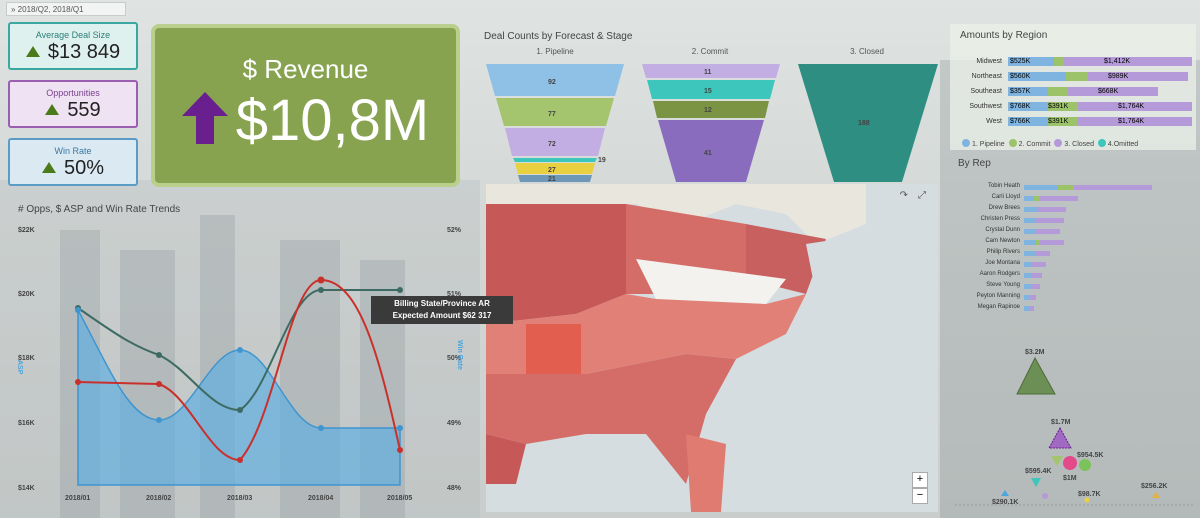 The width and height of the screenshot is (1200, 518). Describe the element at coordinates (73, 93) in the screenshot. I see `kpi-label: Opportunities` at that location.